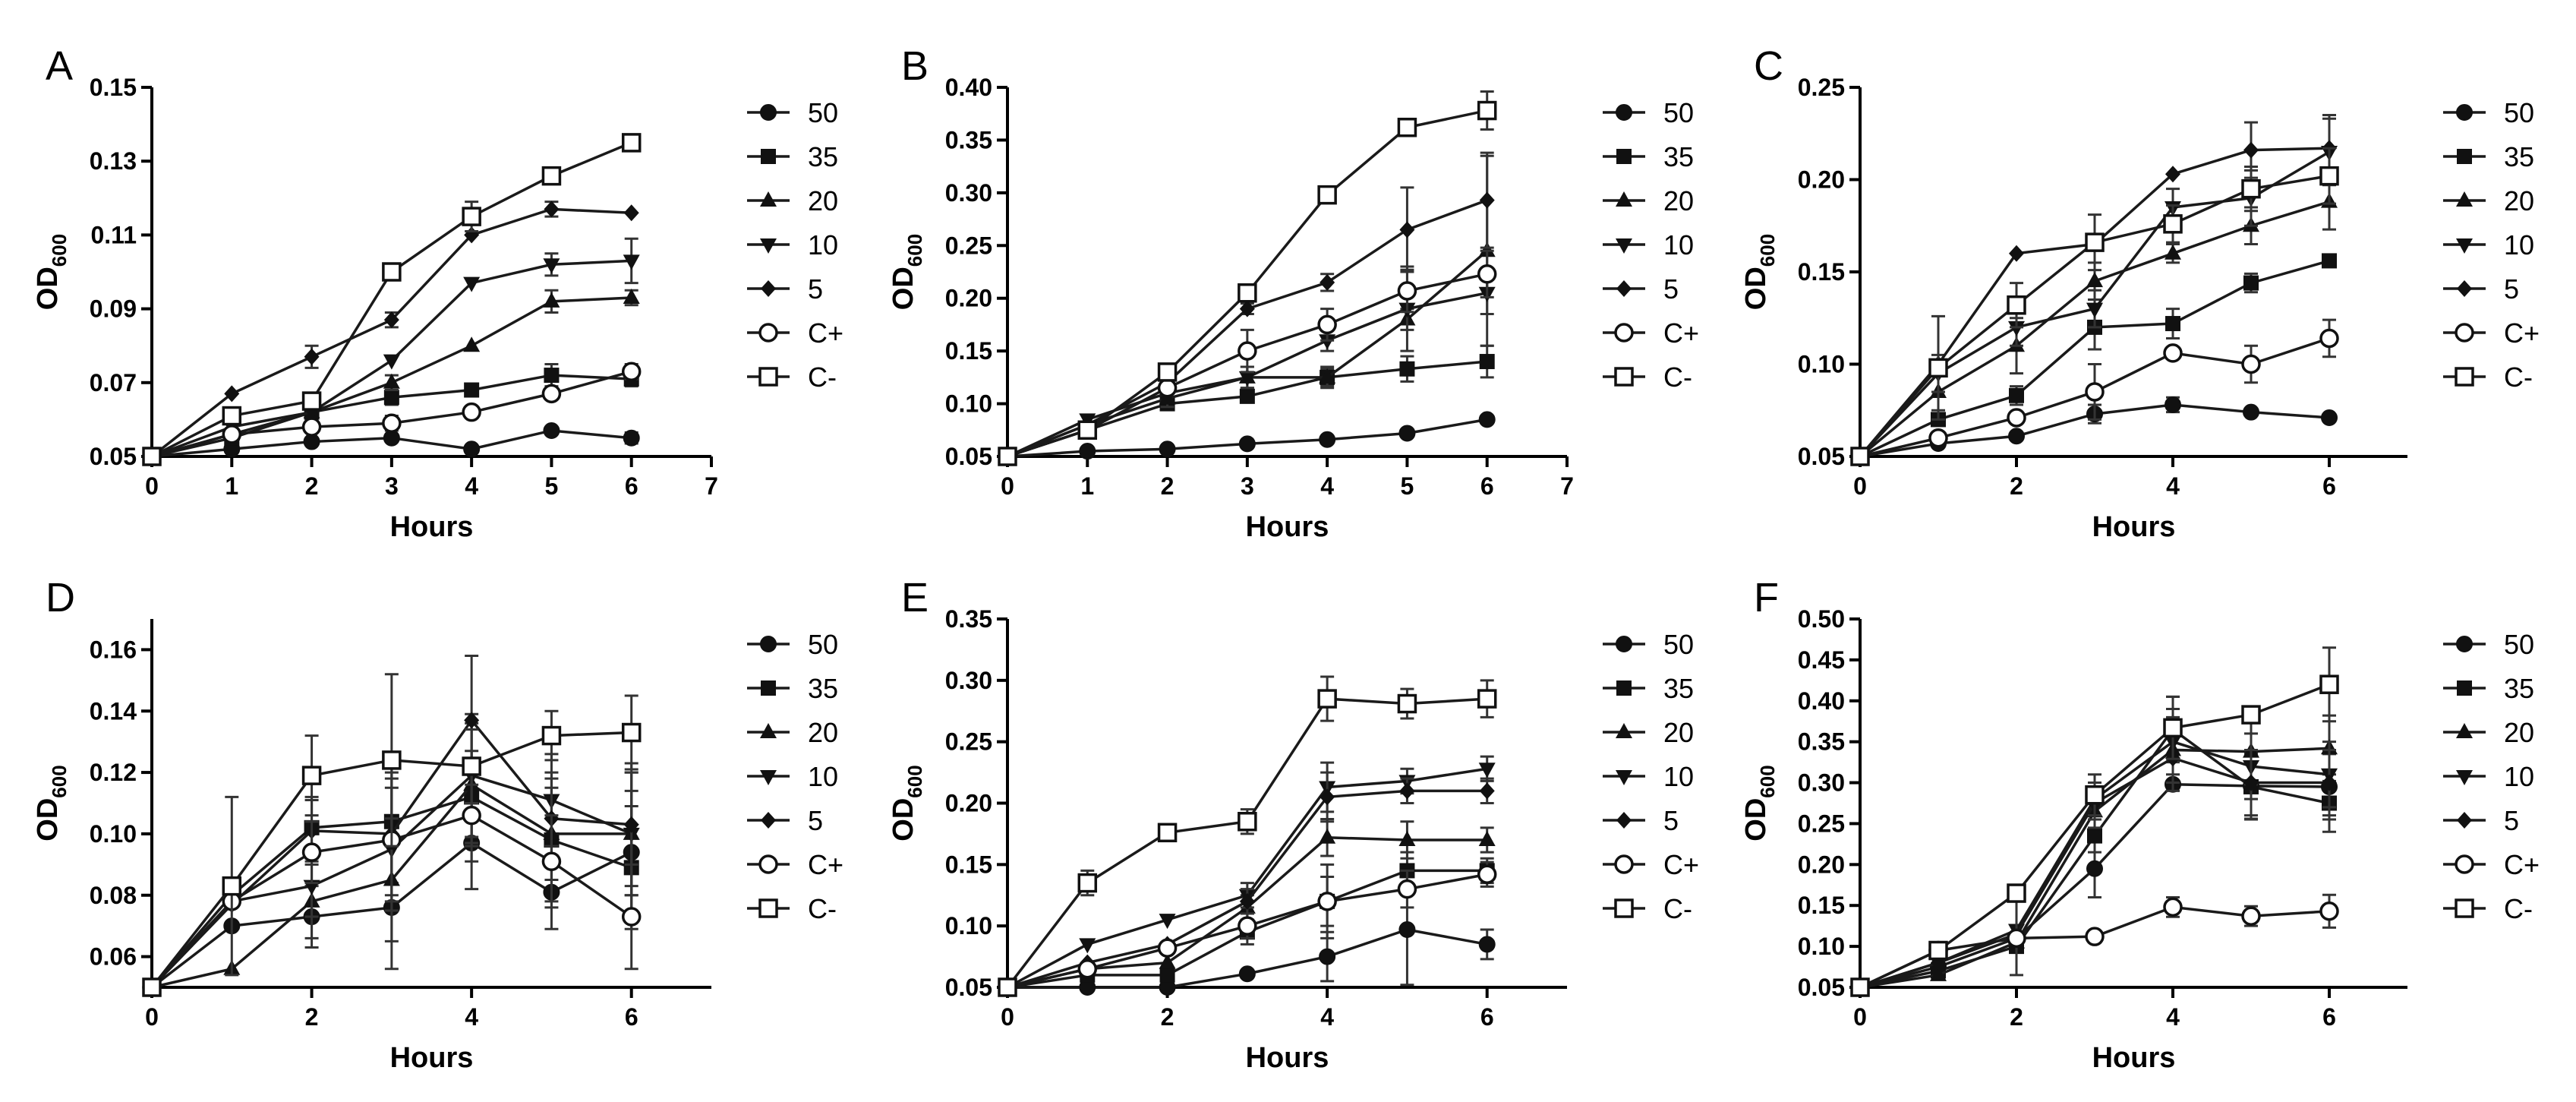 The height and width of the screenshot is (1102, 2576). What do you see at coordinates (1487, 486) in the screenshot?
I see `x-tick-label: 6` at bounding box center [1487, 486].